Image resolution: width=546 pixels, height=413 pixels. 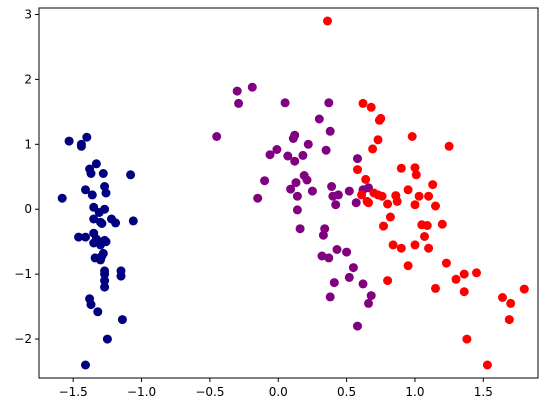 What do you see at coordinates (23, 339) in the screenshot?
I see `y-tick-label: −2` at bounding box center [23, 339].